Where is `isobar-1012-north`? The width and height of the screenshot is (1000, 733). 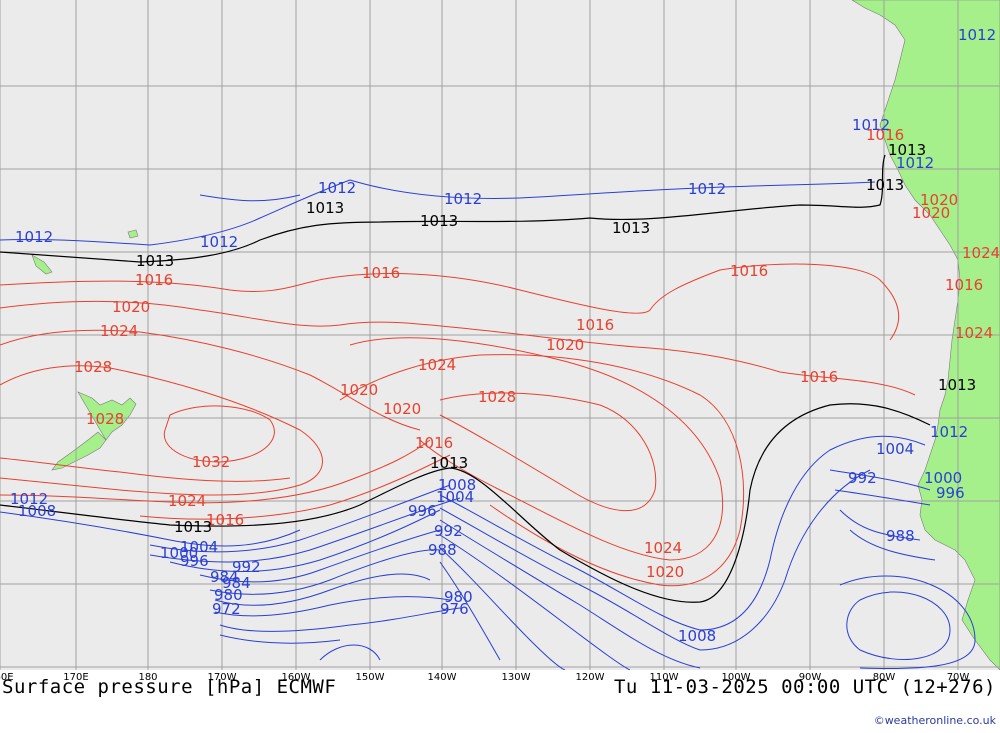
isobar-1012-north is located at coordinates (438, 212).